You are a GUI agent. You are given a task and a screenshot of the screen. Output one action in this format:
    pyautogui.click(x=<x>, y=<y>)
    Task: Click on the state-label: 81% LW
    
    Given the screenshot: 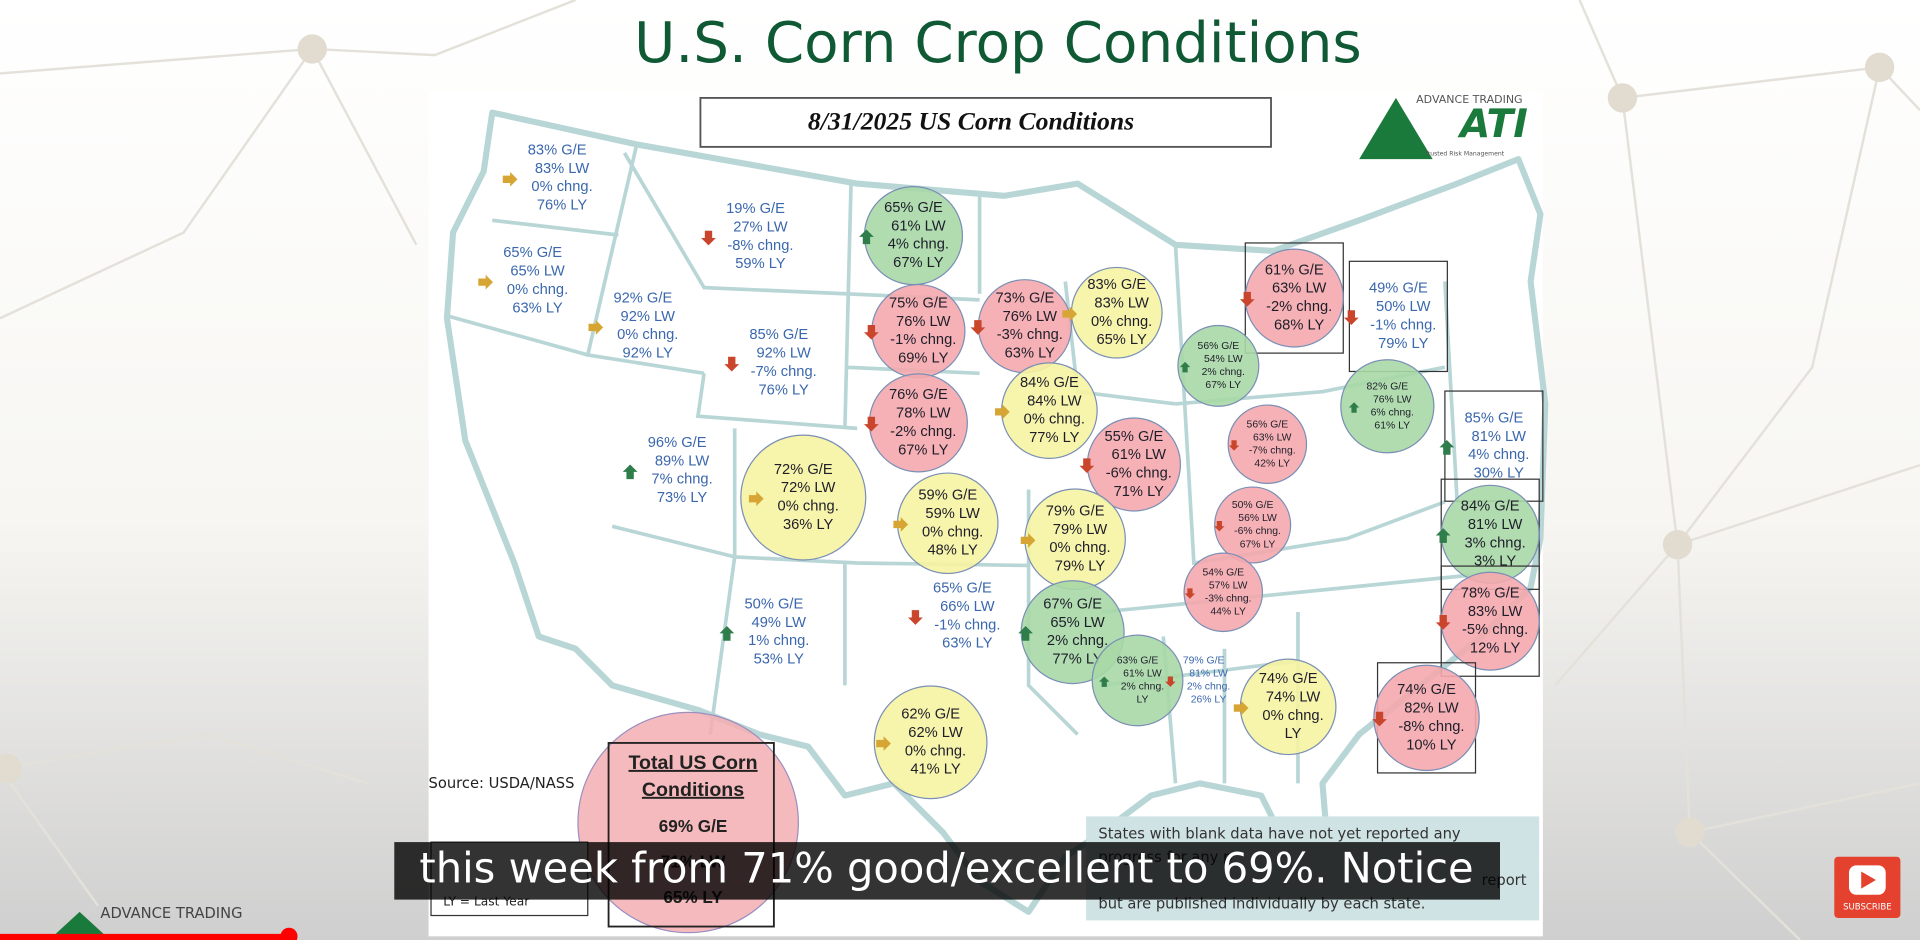 What is the action you would take?
    pyautogui.click(x=1208, y=674)
    